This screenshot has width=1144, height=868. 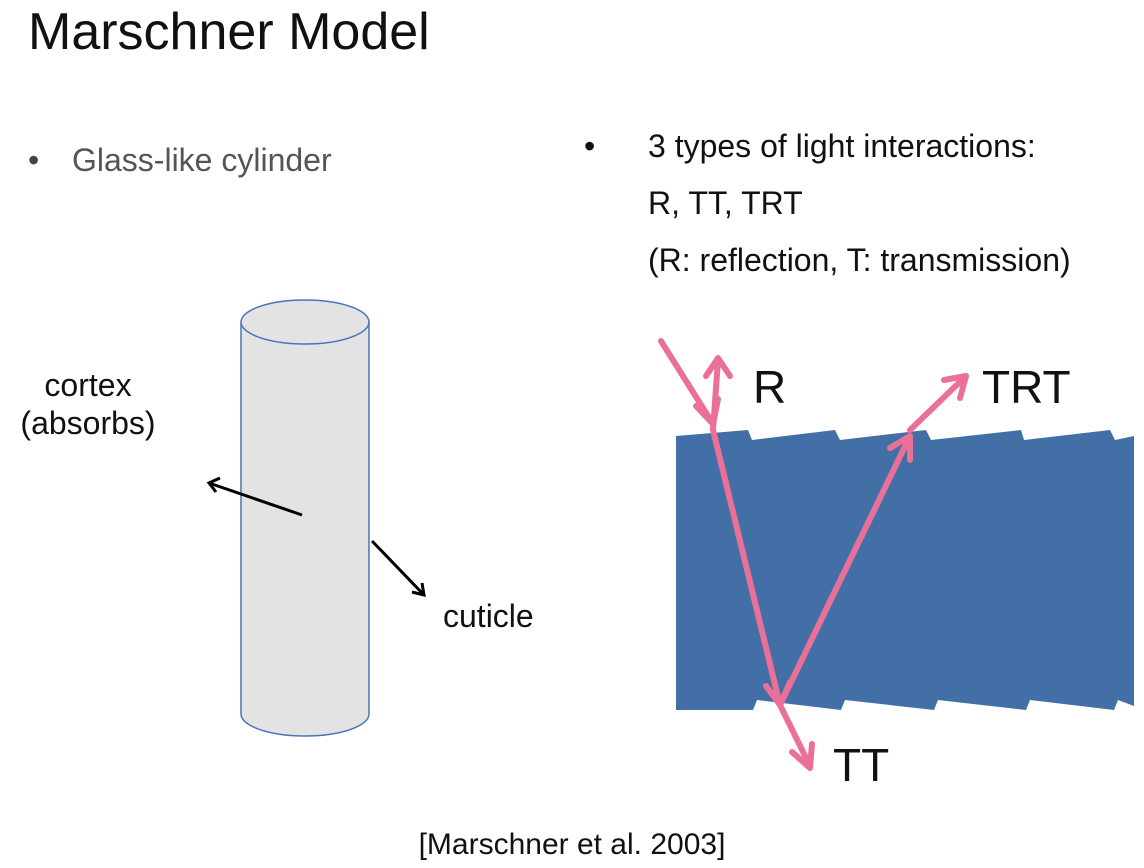 I want to click on r-arrowhead, so click(x=718, y=367).